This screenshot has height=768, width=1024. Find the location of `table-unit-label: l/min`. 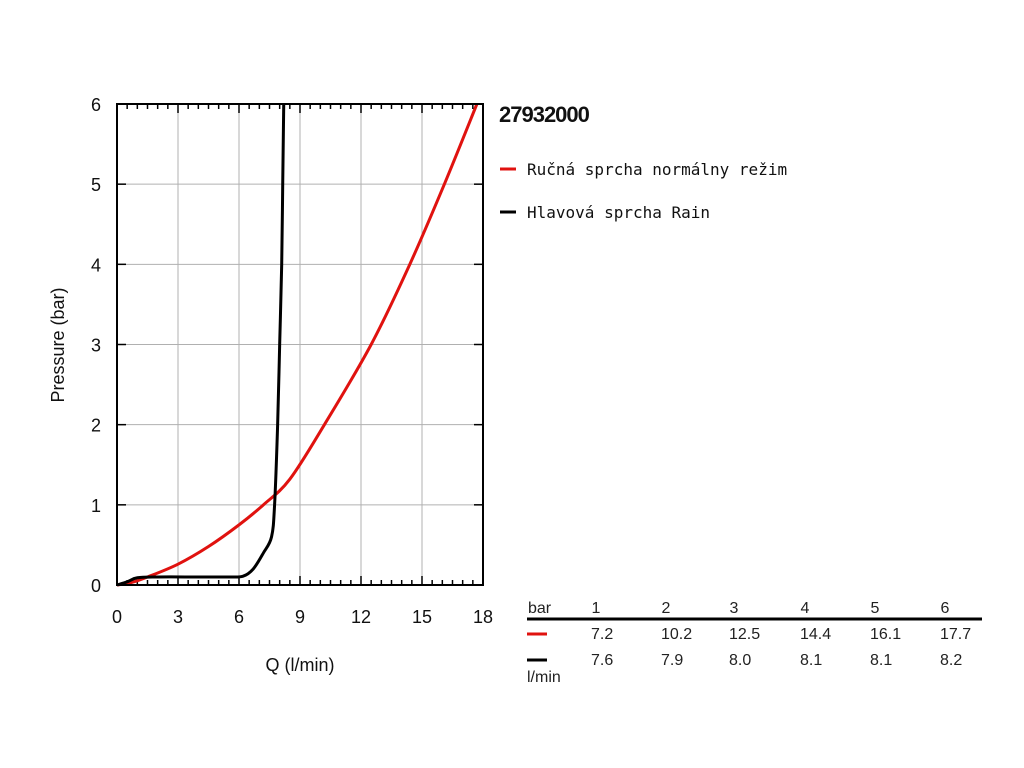

table-unit-label: l/min is located at coordinates (544, 677).